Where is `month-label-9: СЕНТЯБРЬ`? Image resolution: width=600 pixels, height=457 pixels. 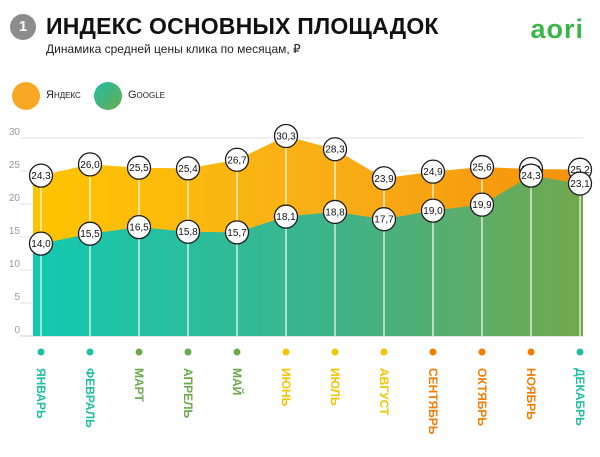 month-label-9: СЕНТЯБРЬ is located at coordinates (433, 401).